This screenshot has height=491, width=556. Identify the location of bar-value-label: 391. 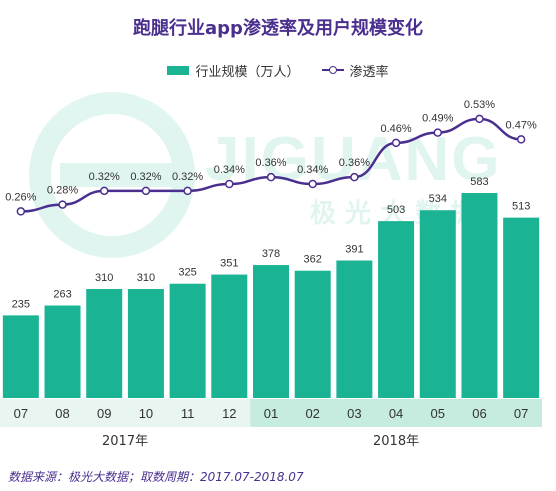
(354, 250).